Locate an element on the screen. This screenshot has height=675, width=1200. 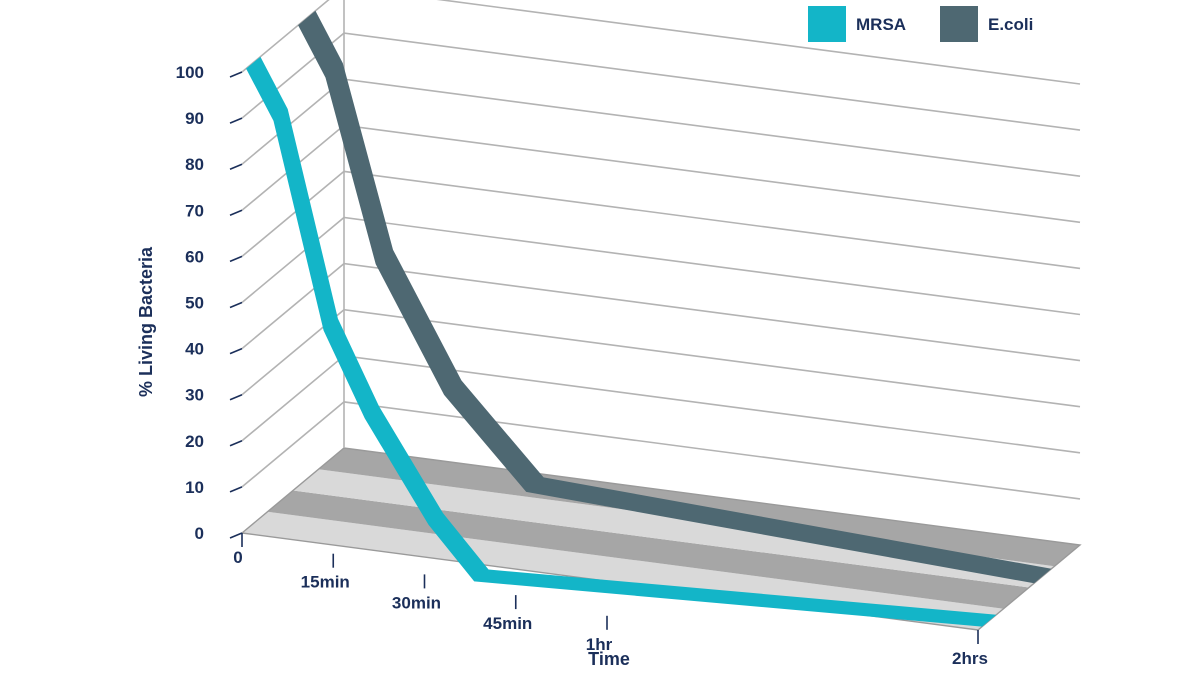
y-tick-label: 100 is located at coordinates (190, 72).